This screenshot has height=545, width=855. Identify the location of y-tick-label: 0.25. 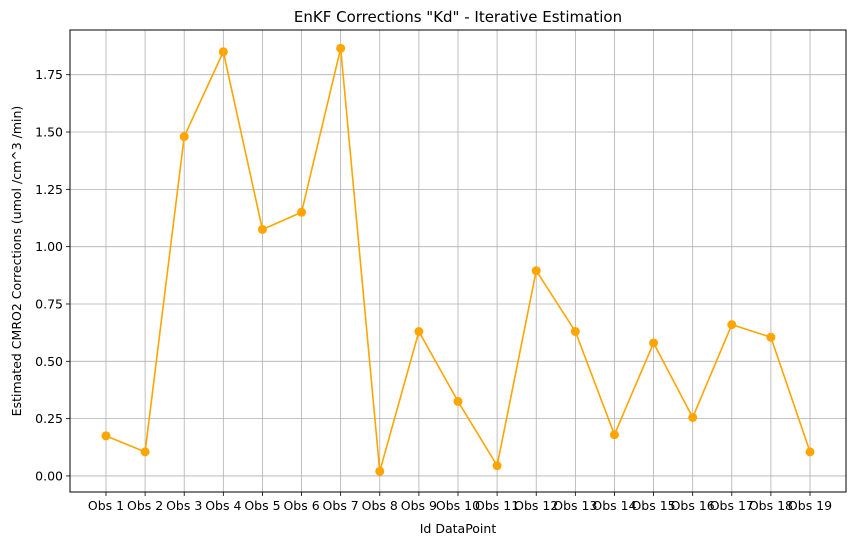
(49, 418).